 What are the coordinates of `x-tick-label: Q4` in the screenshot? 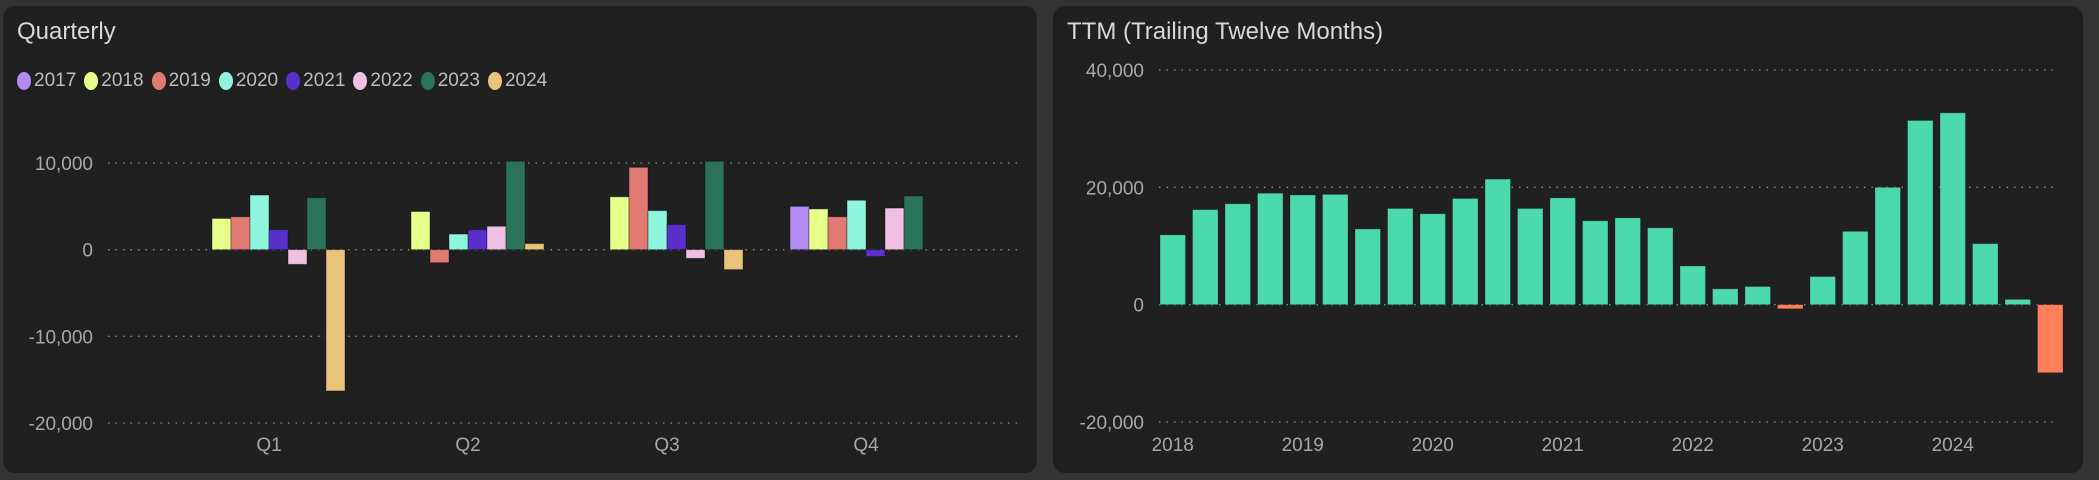 It's located at (866, 445).